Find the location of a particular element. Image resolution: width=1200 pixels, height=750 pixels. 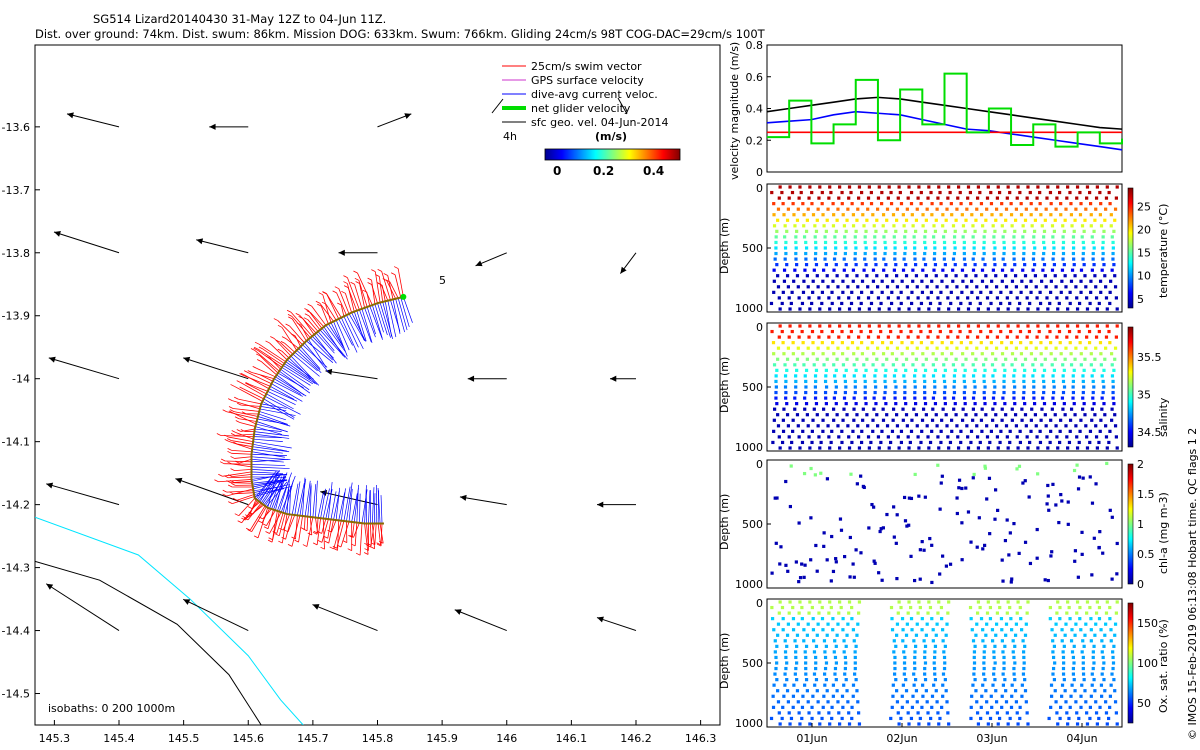

map-xtick-label: 146.3 is located at coordinates (701, 738).